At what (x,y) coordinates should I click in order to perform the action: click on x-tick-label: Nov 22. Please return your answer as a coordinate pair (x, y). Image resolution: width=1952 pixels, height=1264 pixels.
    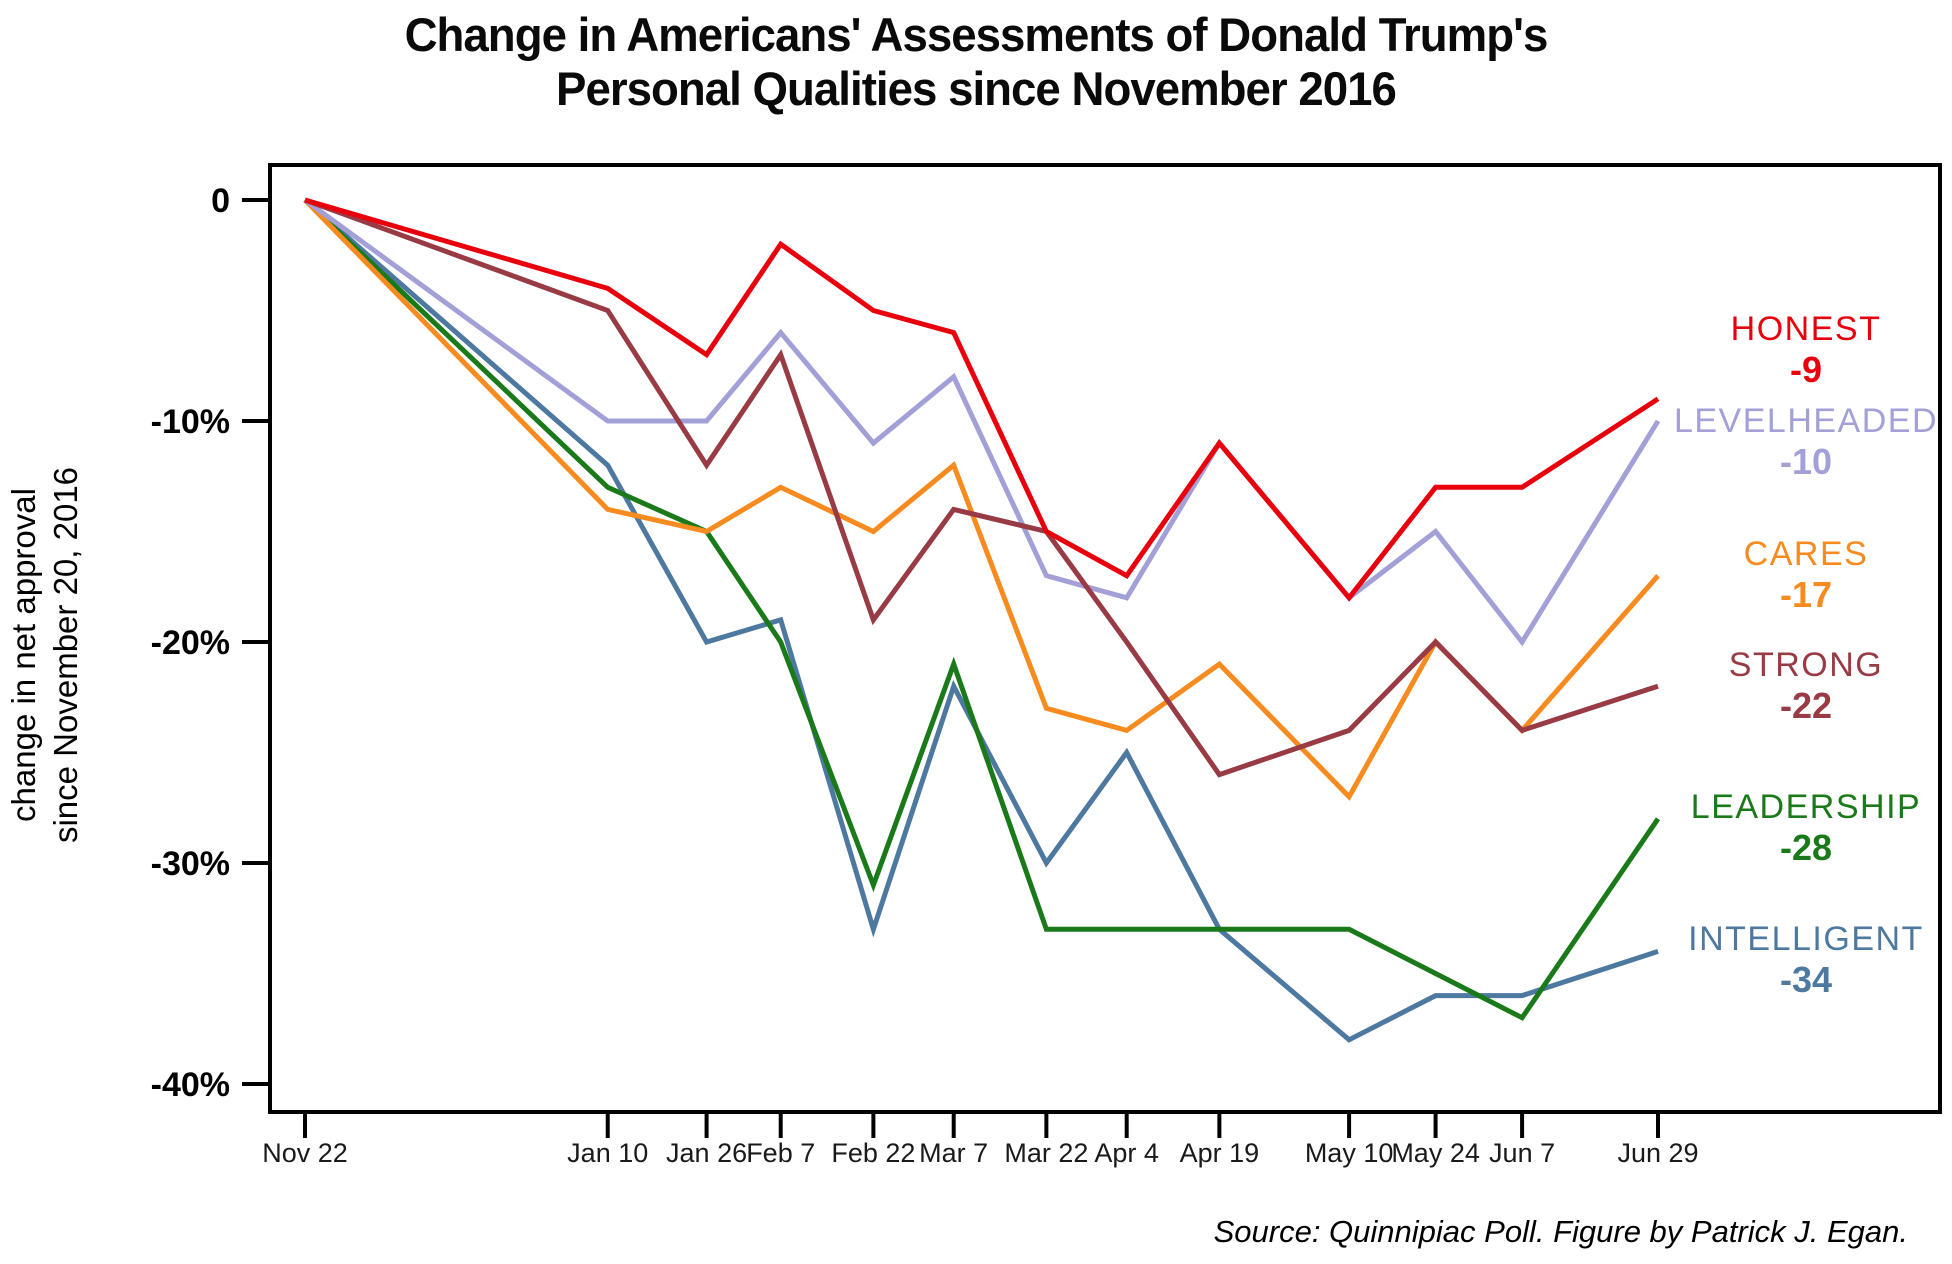
    Looking at the image, I should click on (305, 1153).